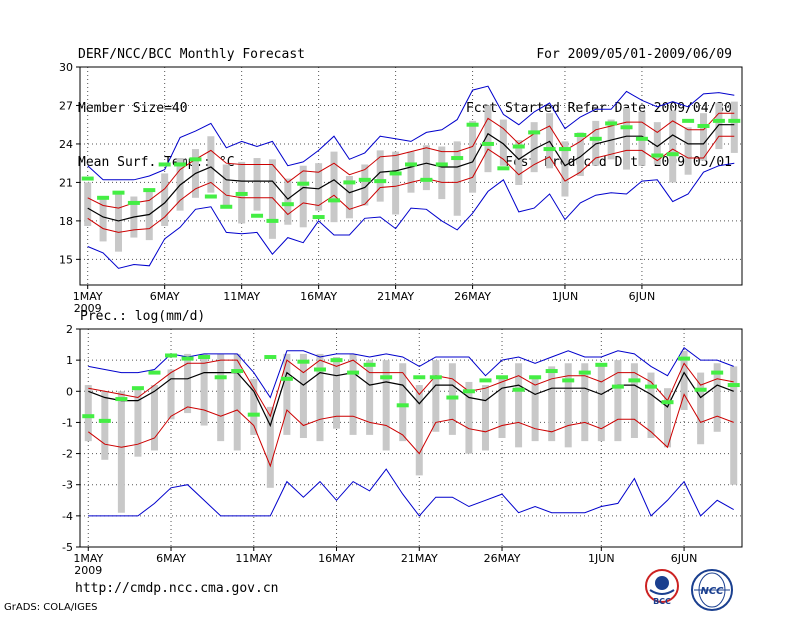  Describe the element at coordinates (253, 558) in the screenshot. I see `p2-xtick-label: 11MAY` at that location.